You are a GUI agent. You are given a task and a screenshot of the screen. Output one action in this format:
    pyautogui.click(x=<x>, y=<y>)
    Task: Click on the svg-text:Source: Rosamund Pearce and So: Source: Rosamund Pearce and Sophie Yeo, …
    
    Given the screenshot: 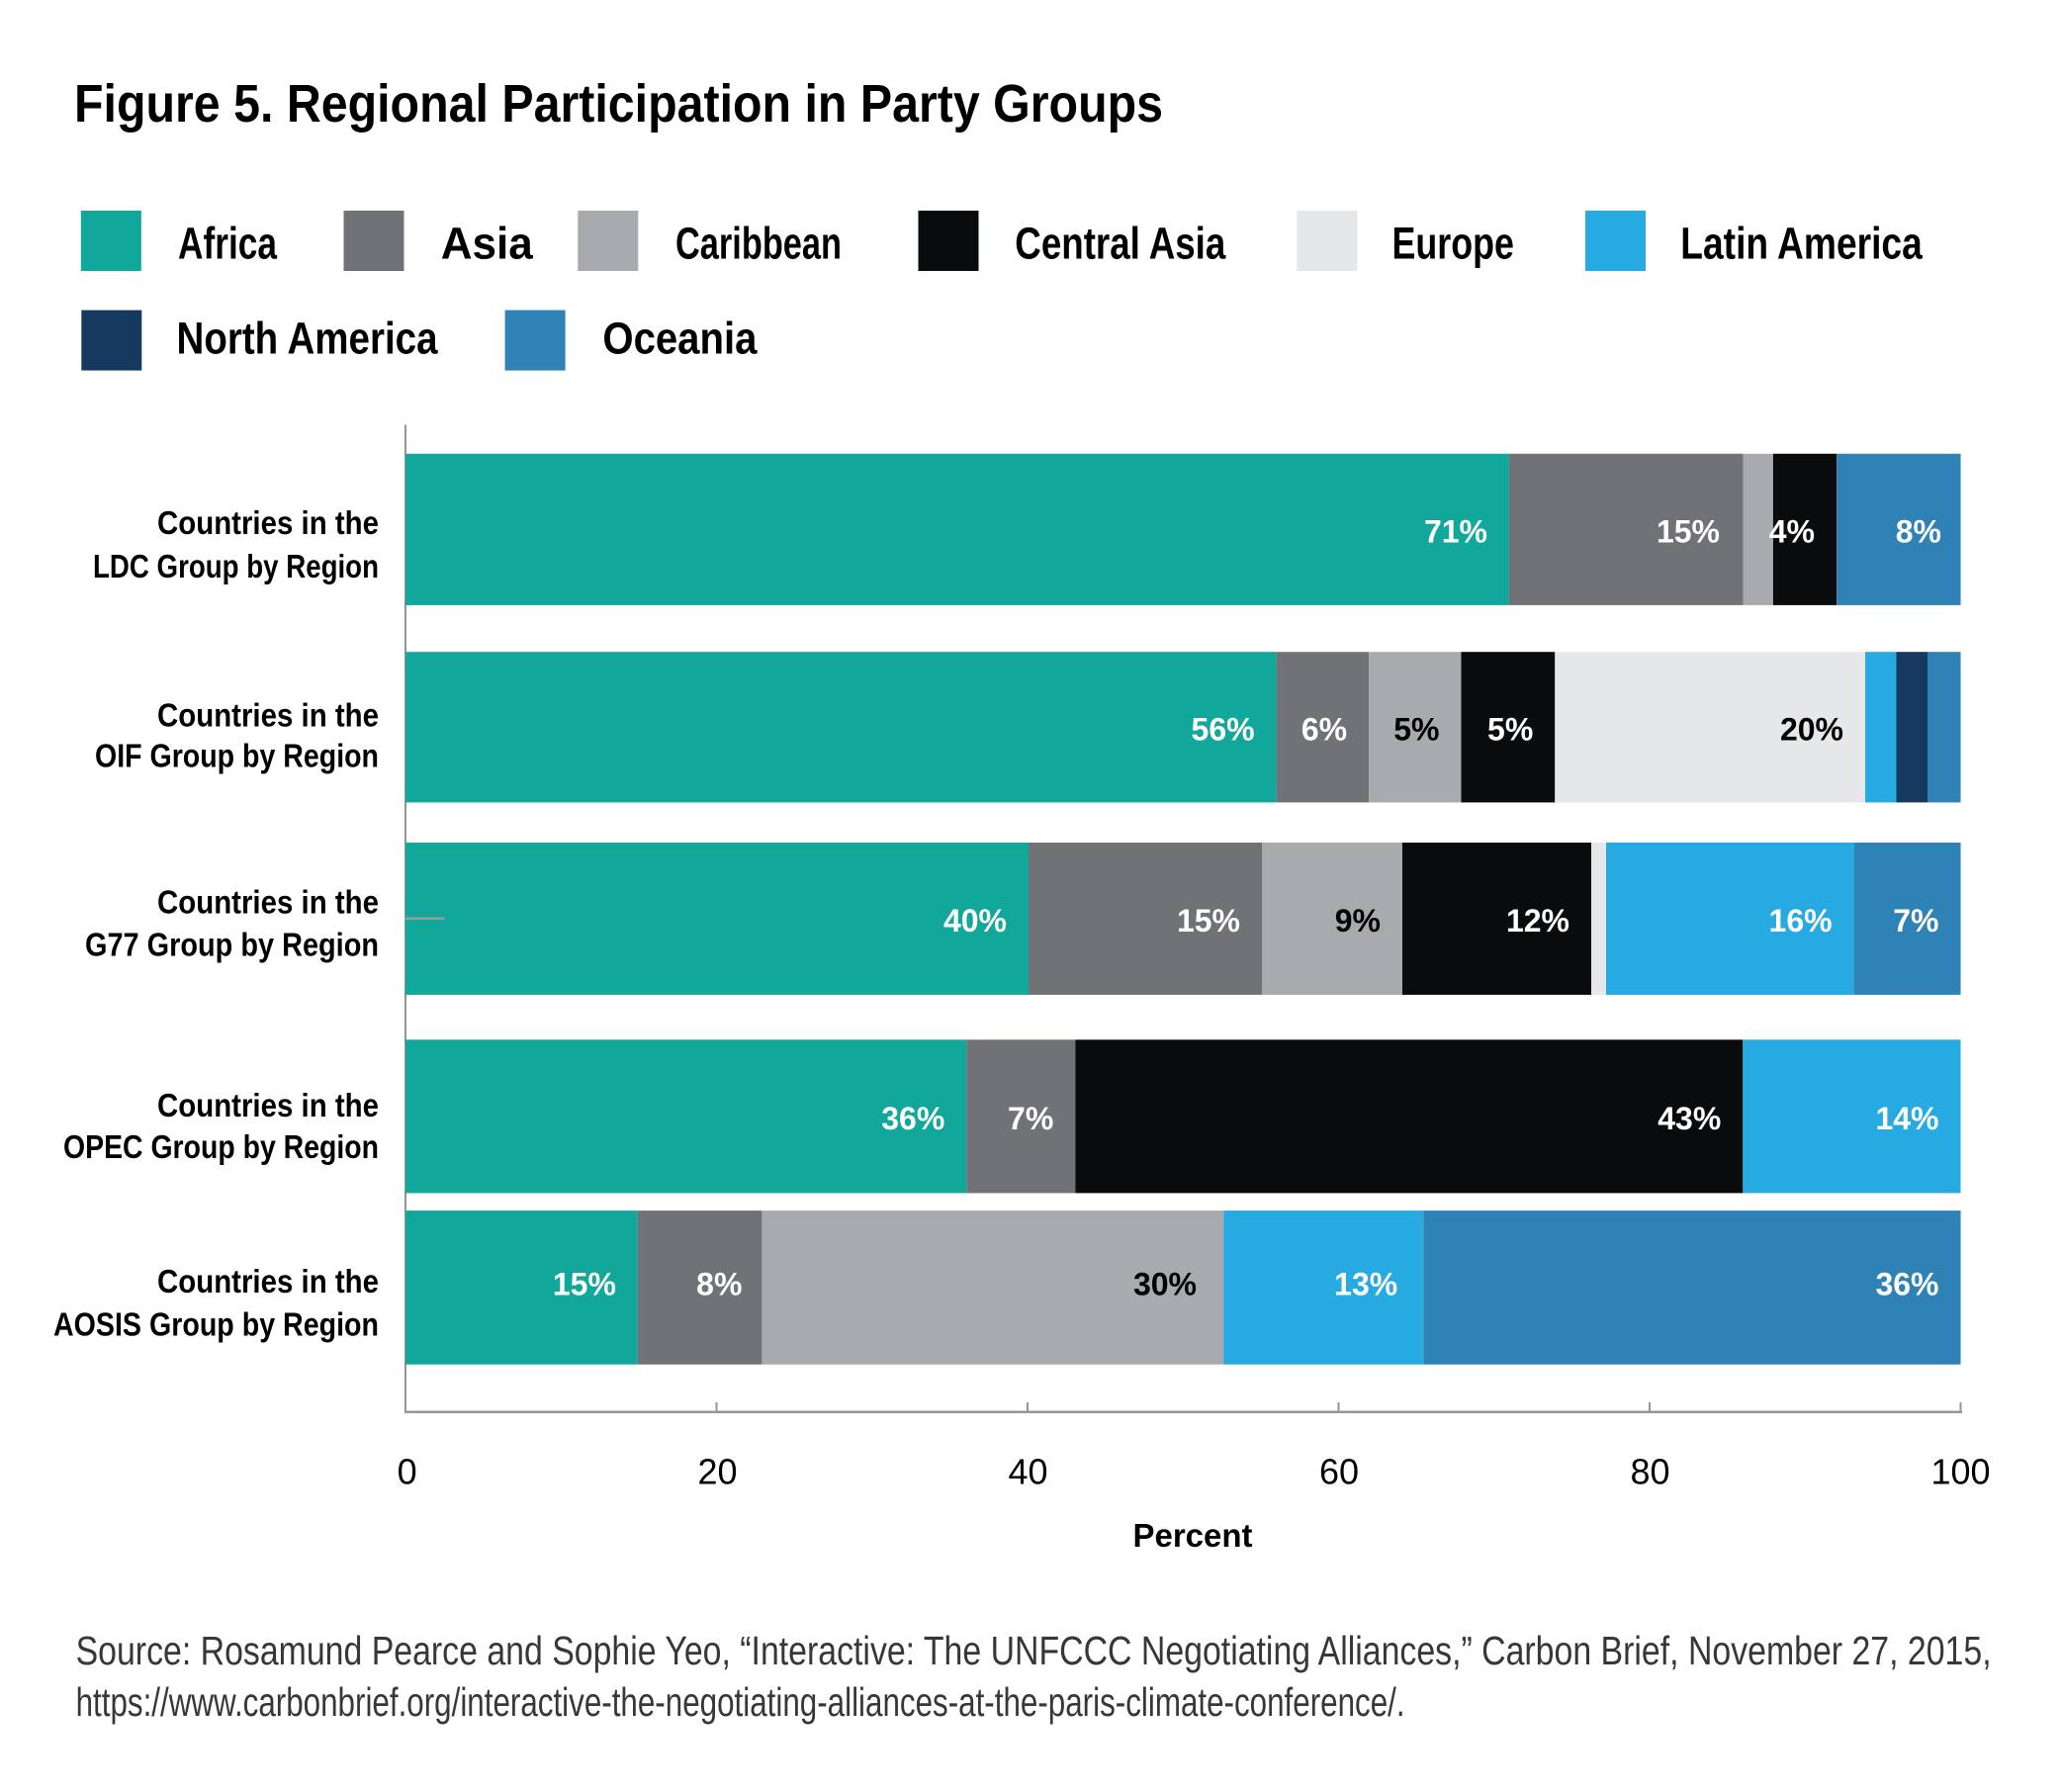 What is the action you would take?
    pyautogui.click(x=1034, y=1650)
    